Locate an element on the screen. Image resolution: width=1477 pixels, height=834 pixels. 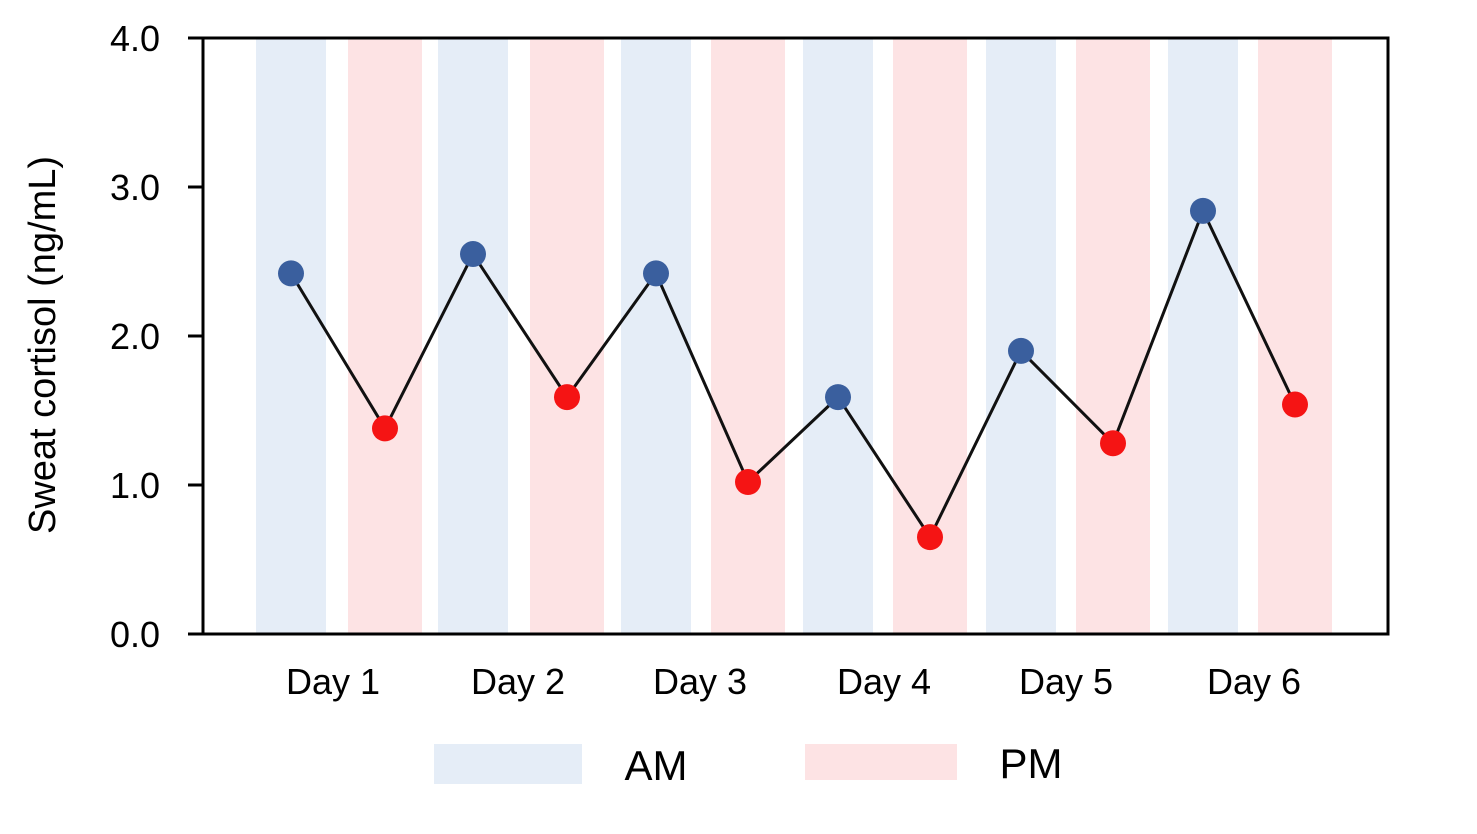
legend-pm-swatch is located at coordinates (881, 762).